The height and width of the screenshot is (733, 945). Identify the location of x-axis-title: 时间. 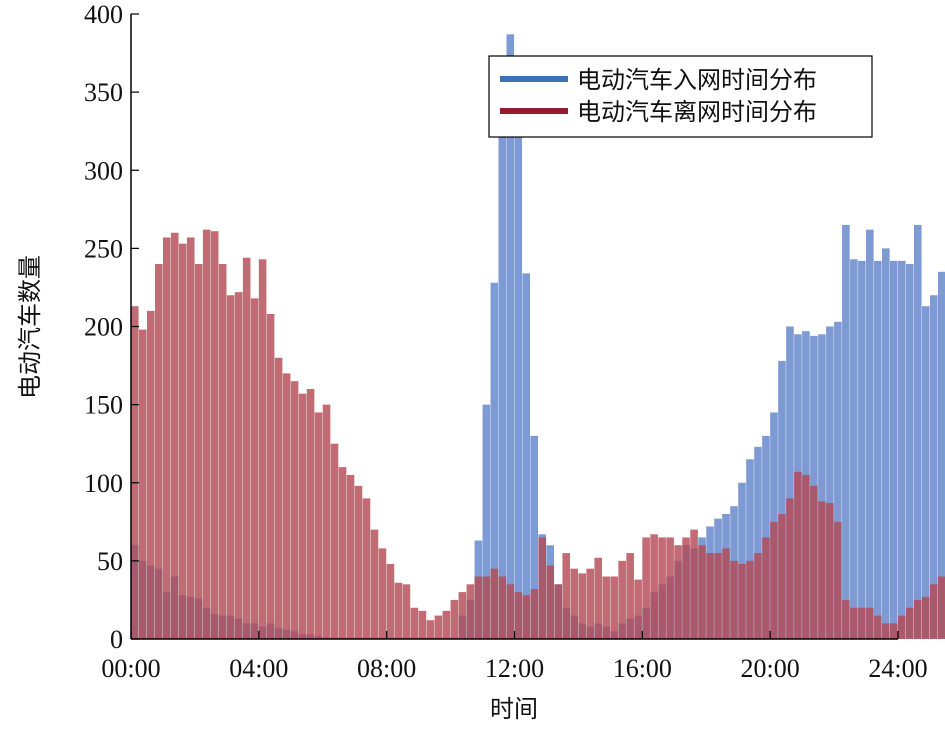
(514, 709).